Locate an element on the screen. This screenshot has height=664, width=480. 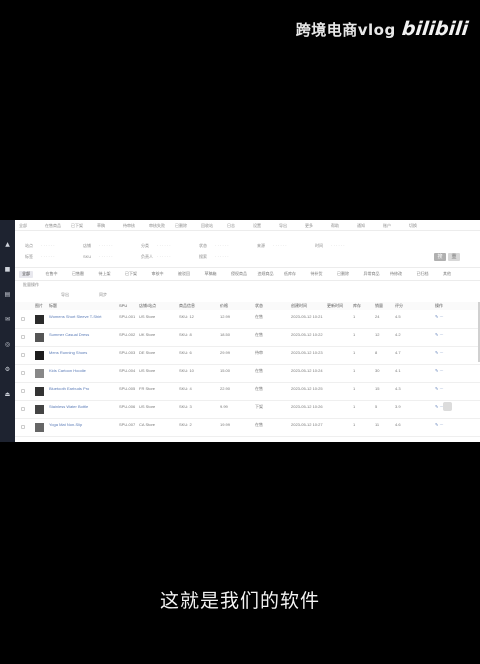
table-header-cell: 创建时间 is located at coordinates (299, 305).